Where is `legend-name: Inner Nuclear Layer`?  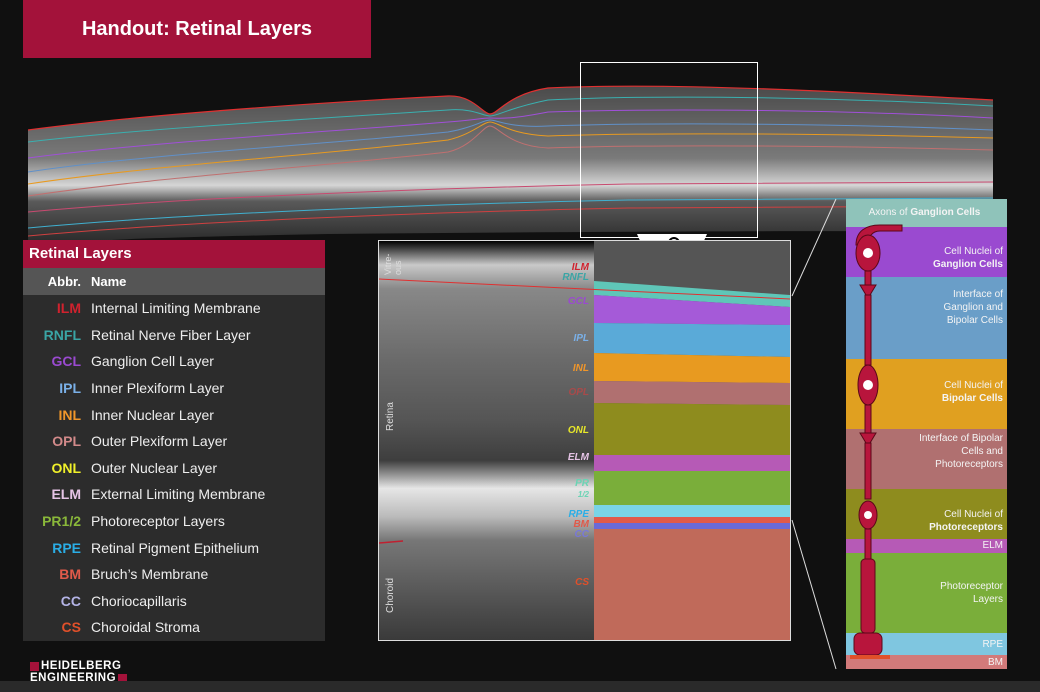
legend-name: Inner Nuclear Layer is located at coordinates (152, 414).